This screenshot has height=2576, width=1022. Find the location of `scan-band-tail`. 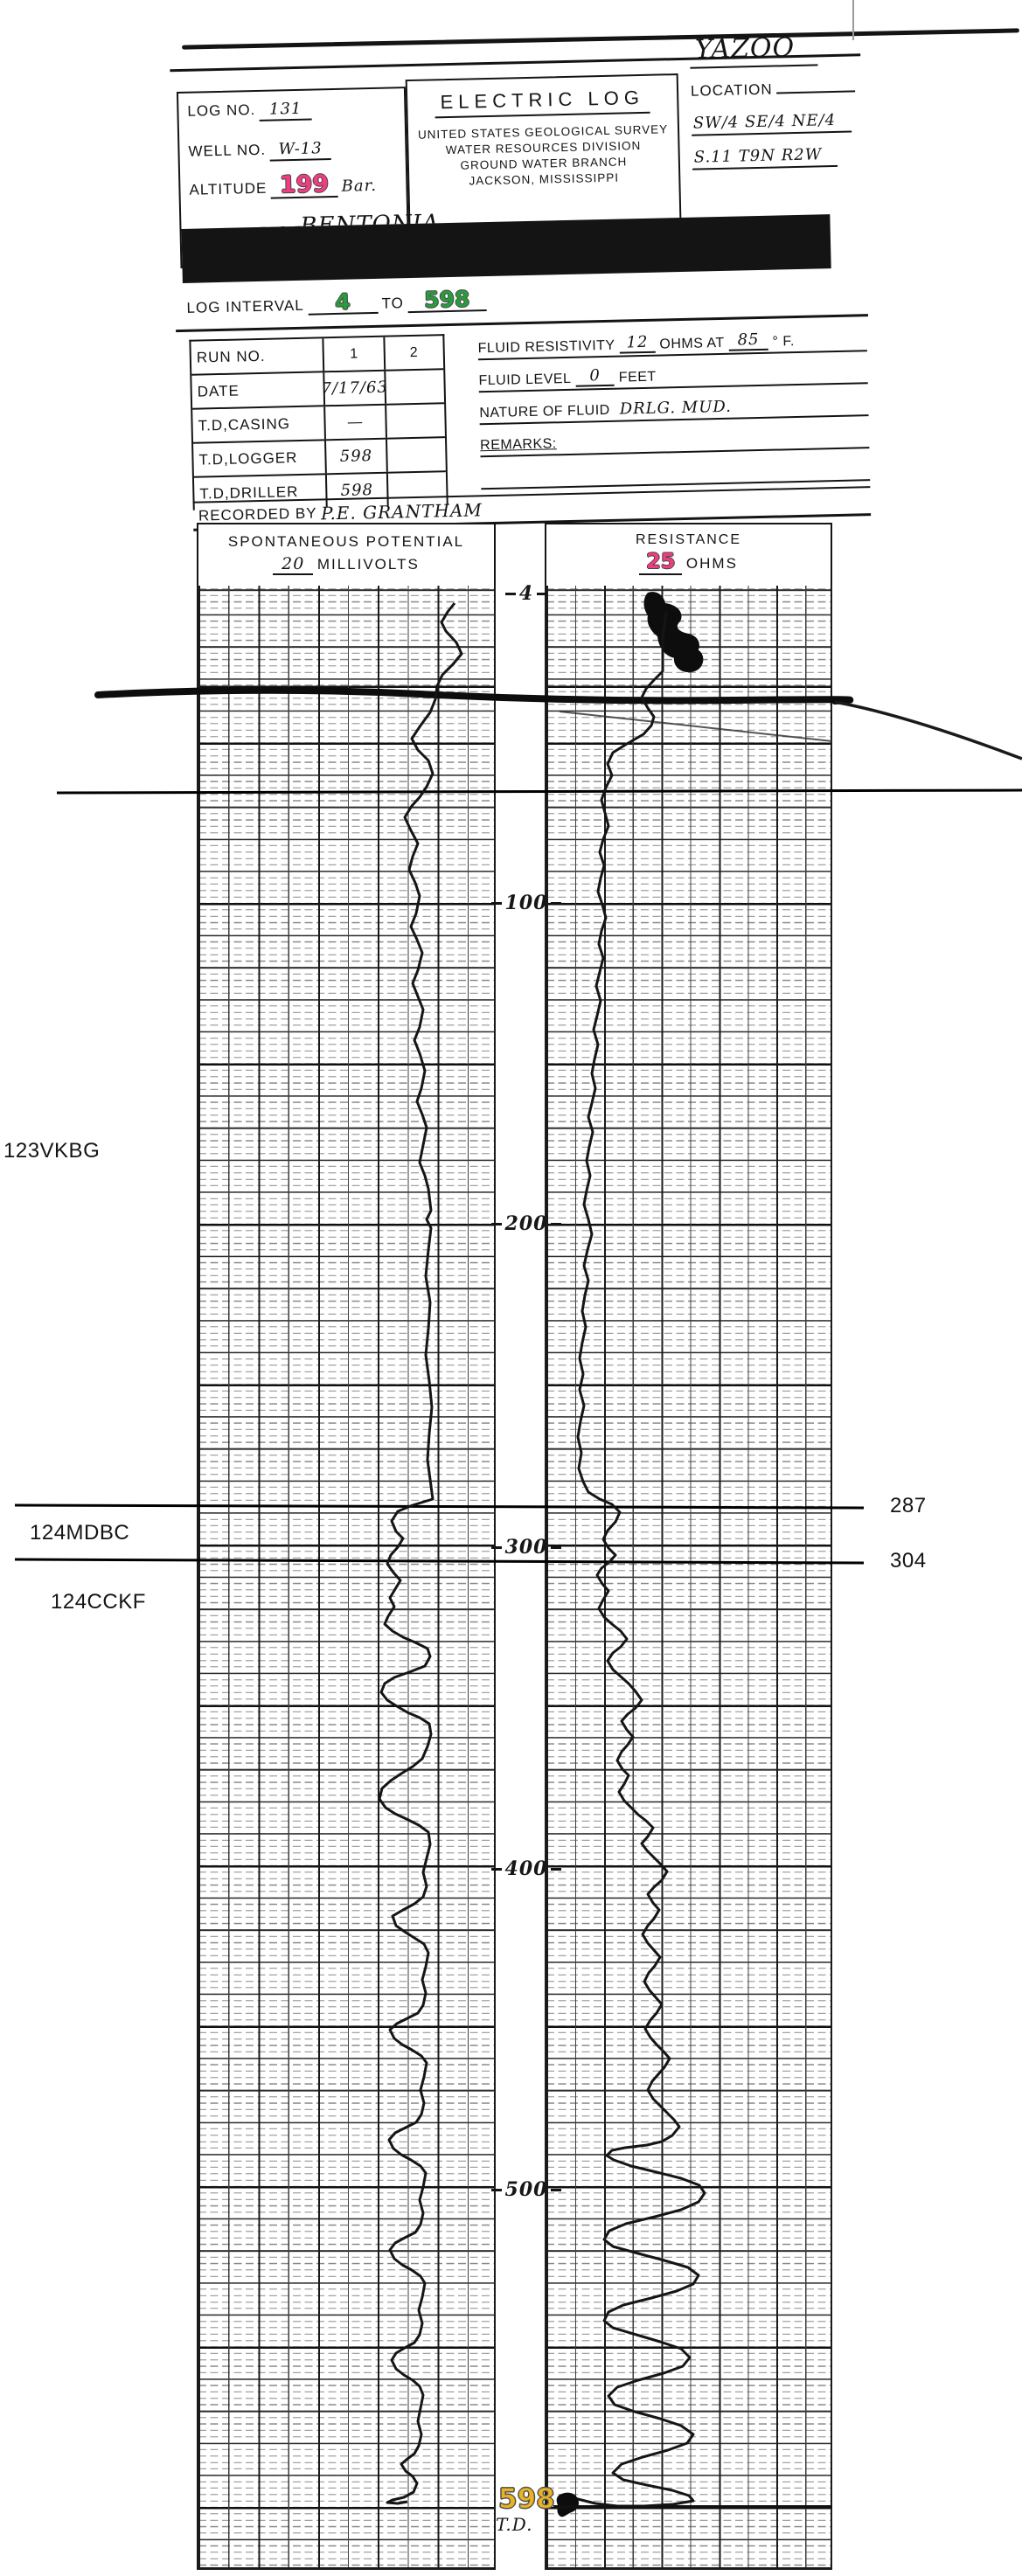

scan-band-tail is located at coordinates (928, 730).